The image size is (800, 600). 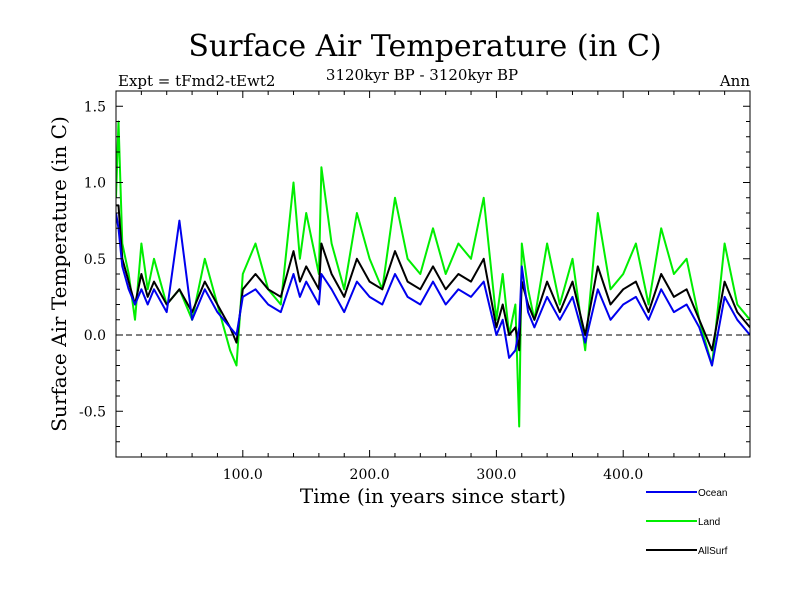 What do you see at coordinates (709, 522) in the screenshot?
I see `legend-label-land: Land` at bounding box center [709, 522].